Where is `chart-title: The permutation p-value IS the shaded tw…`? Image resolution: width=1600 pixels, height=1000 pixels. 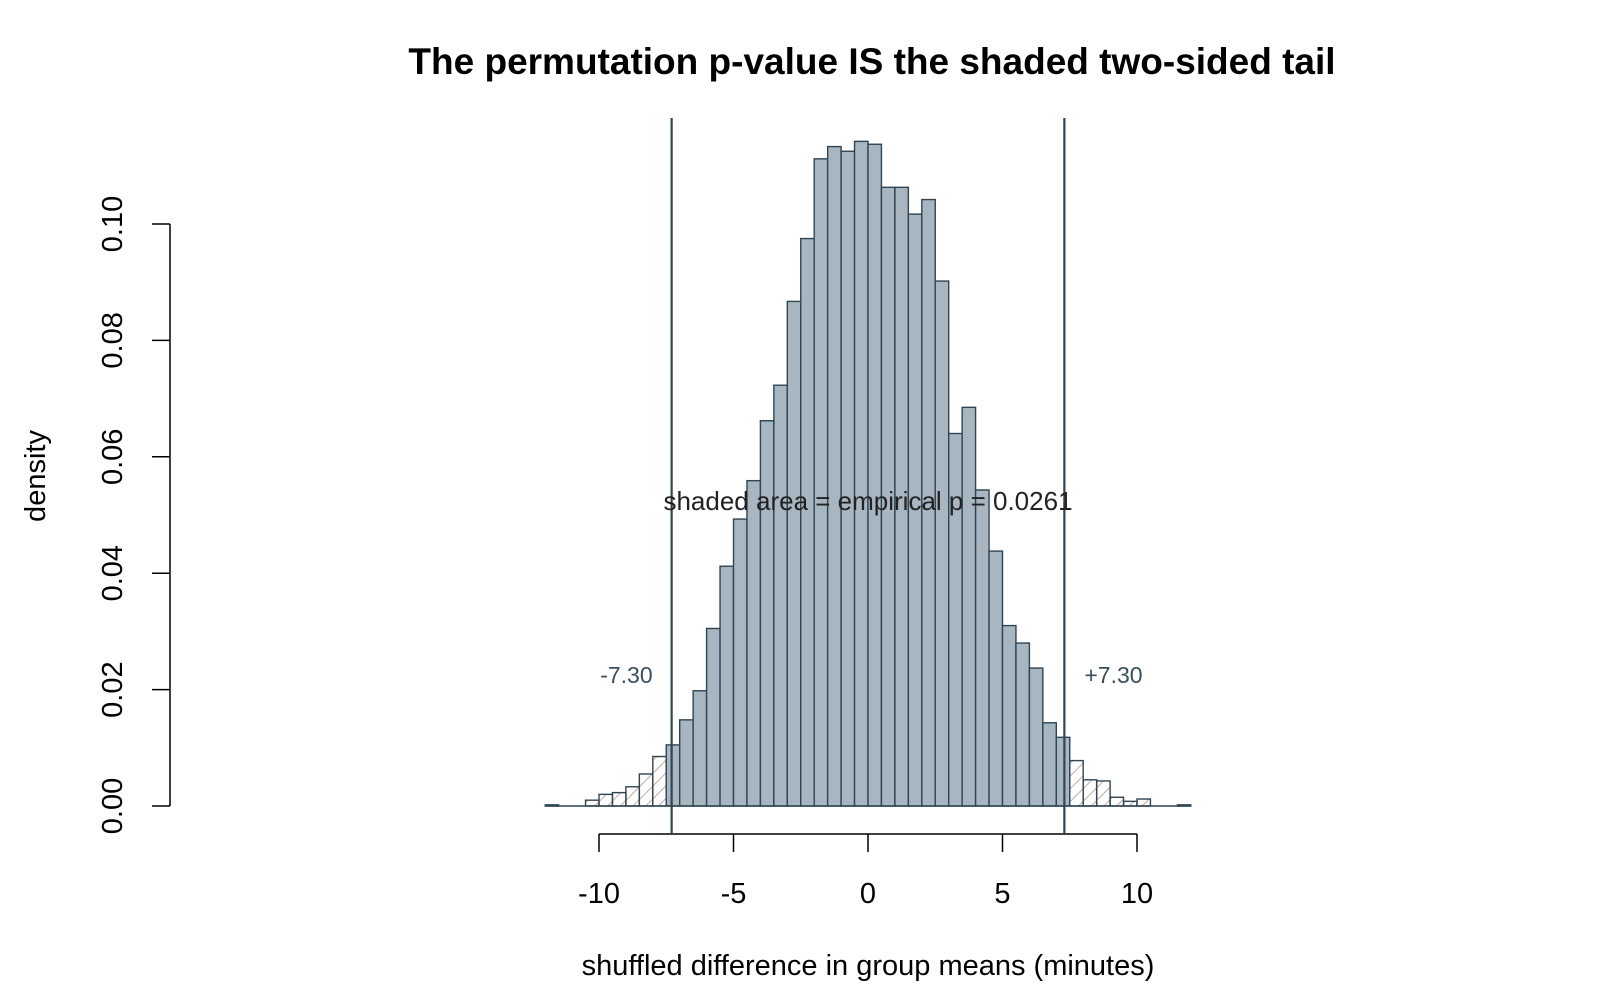 chart-title: The permutation p-value IS the shaded tw… is located at coordinates (871, 61).